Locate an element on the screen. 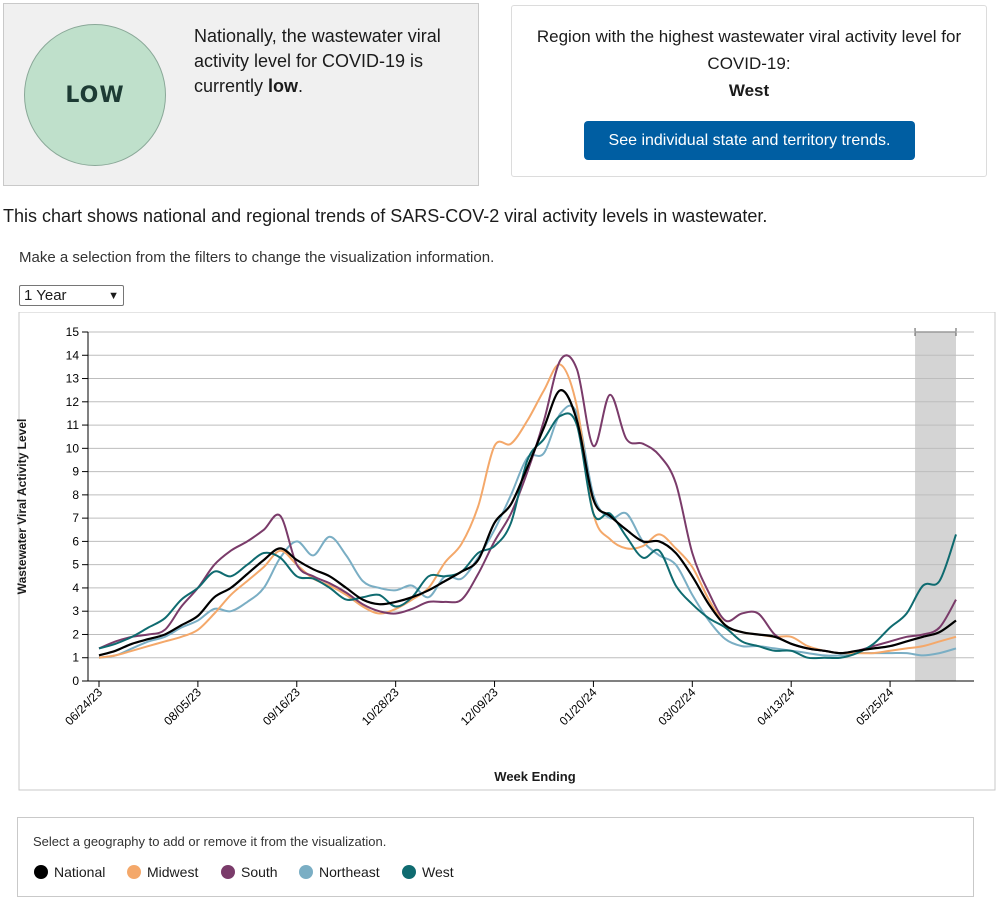 The height and width of the screenshot is (897, 1008). legend-label: Midwest is located at coordinates (173, 872).